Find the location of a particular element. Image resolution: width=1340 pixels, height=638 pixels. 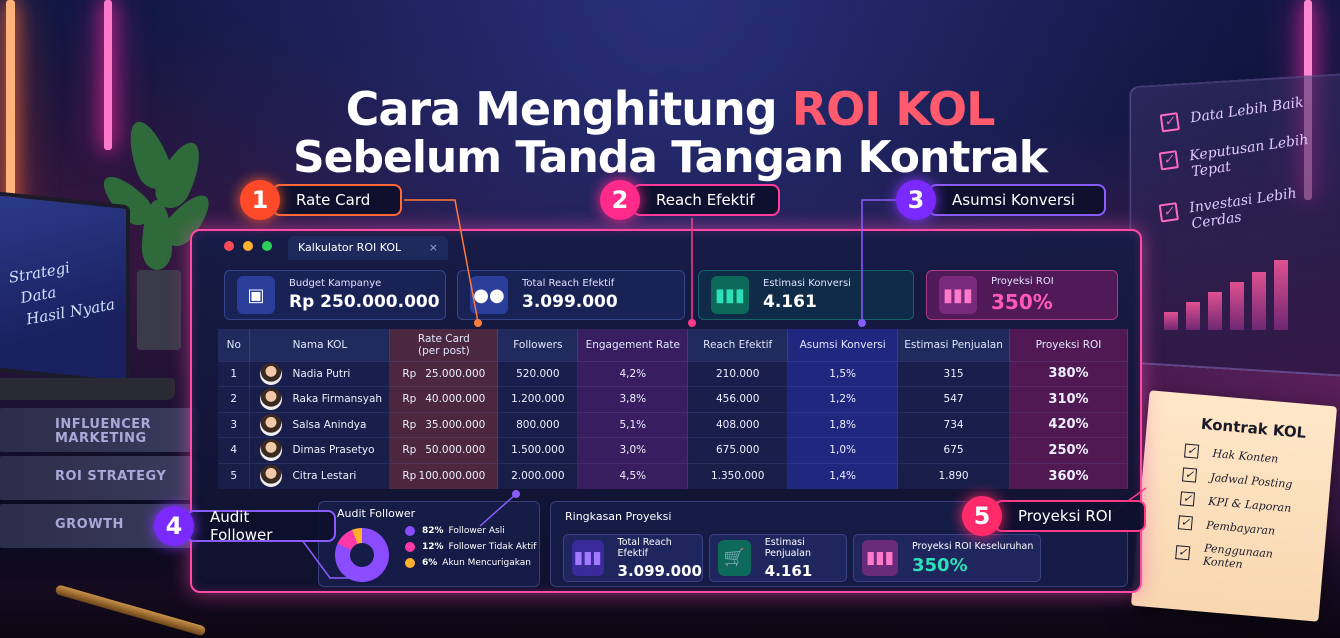

cell-no: 2 is located at coordinates (234, 399).